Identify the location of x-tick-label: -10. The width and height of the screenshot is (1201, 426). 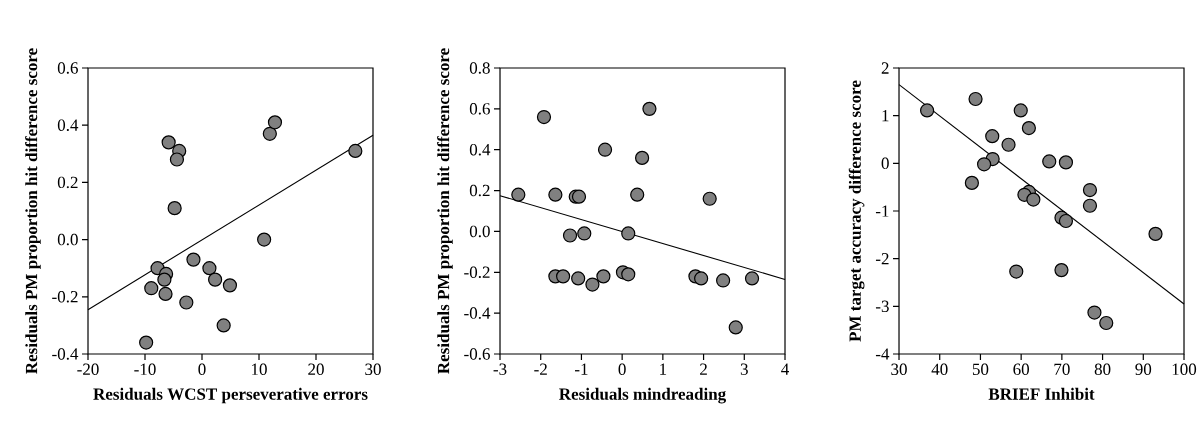
(145, 369).